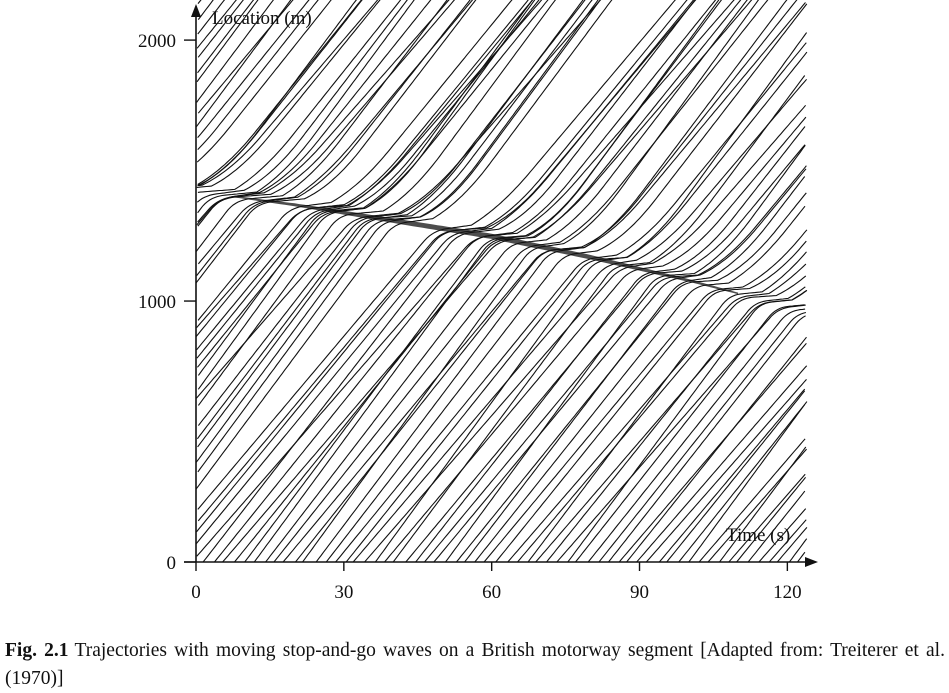 The height and width of the screenshot is (693, 949). What do you see at coordinates (172, 563) in the screenshot?
I see `y-tick-label: 0` at bounding box center [172, 563].